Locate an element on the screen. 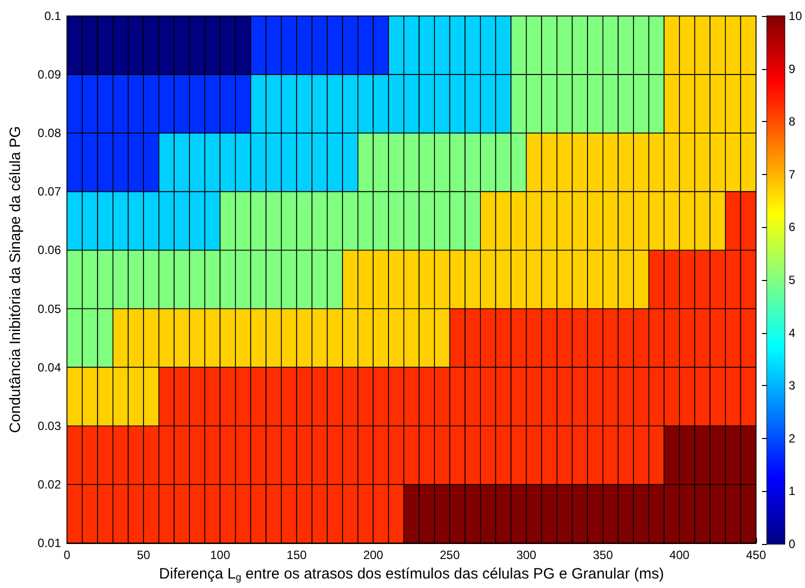 This screenshot has width=805, height=588. color-bar-label: 6 is located at coordinates (792, 227).